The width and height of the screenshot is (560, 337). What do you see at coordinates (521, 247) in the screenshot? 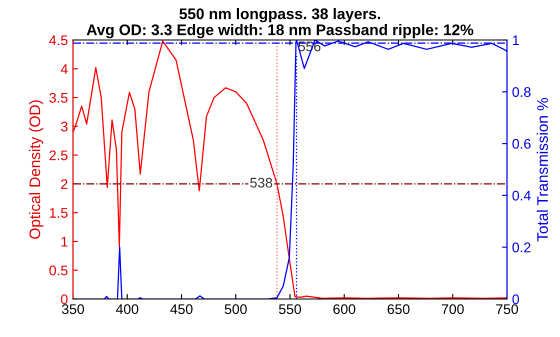
I see `y2-tick-label: 0.2` at bounding box center [521, 247].